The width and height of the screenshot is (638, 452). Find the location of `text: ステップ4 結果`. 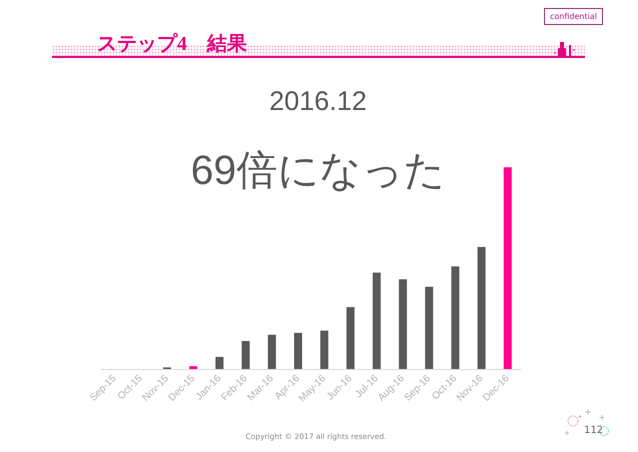

text: ステップ4 結果 is located at coordinates (172, 44).